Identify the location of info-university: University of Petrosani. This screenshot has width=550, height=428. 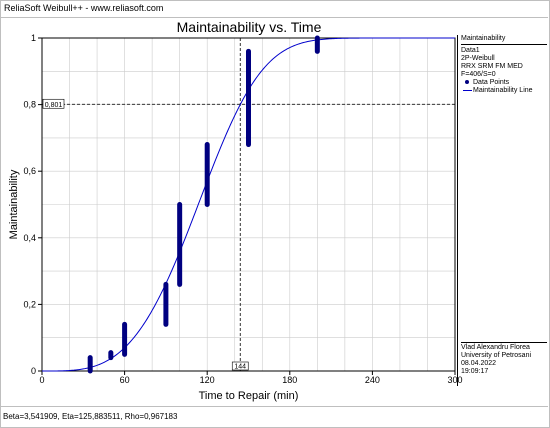
(496, 355).